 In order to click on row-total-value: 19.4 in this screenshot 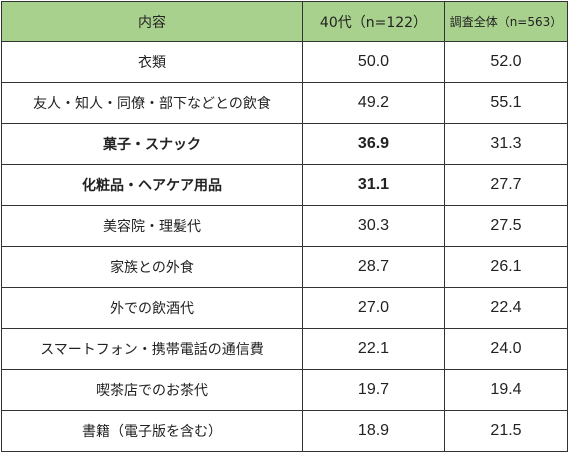, I will do `click(506, 390)`.